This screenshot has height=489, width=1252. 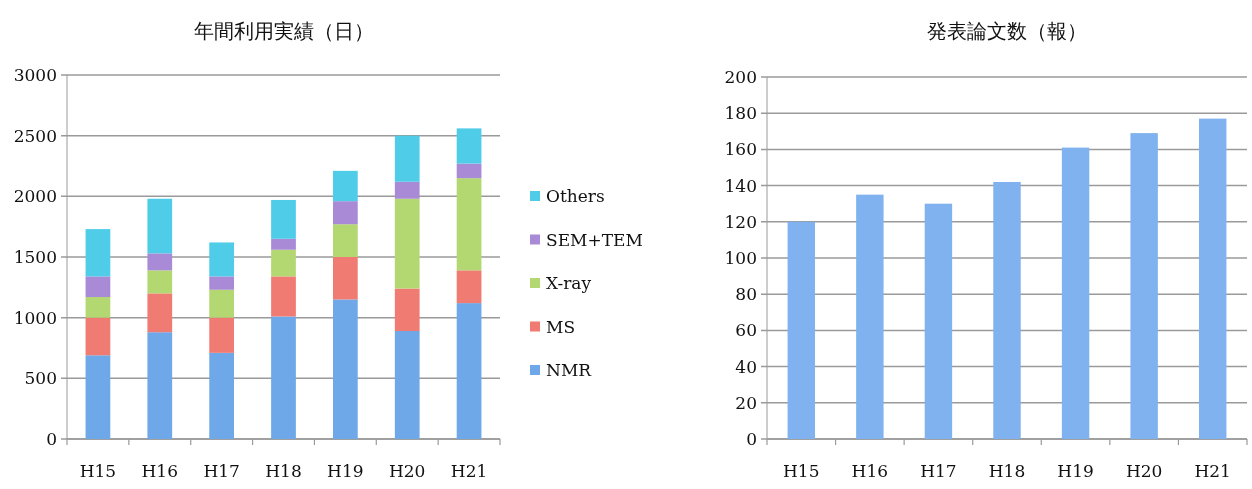 What do you see at coordinates (746, 330) in the screenshot?
I see `y-tick-label: 60` at bounding box center [746, 330].